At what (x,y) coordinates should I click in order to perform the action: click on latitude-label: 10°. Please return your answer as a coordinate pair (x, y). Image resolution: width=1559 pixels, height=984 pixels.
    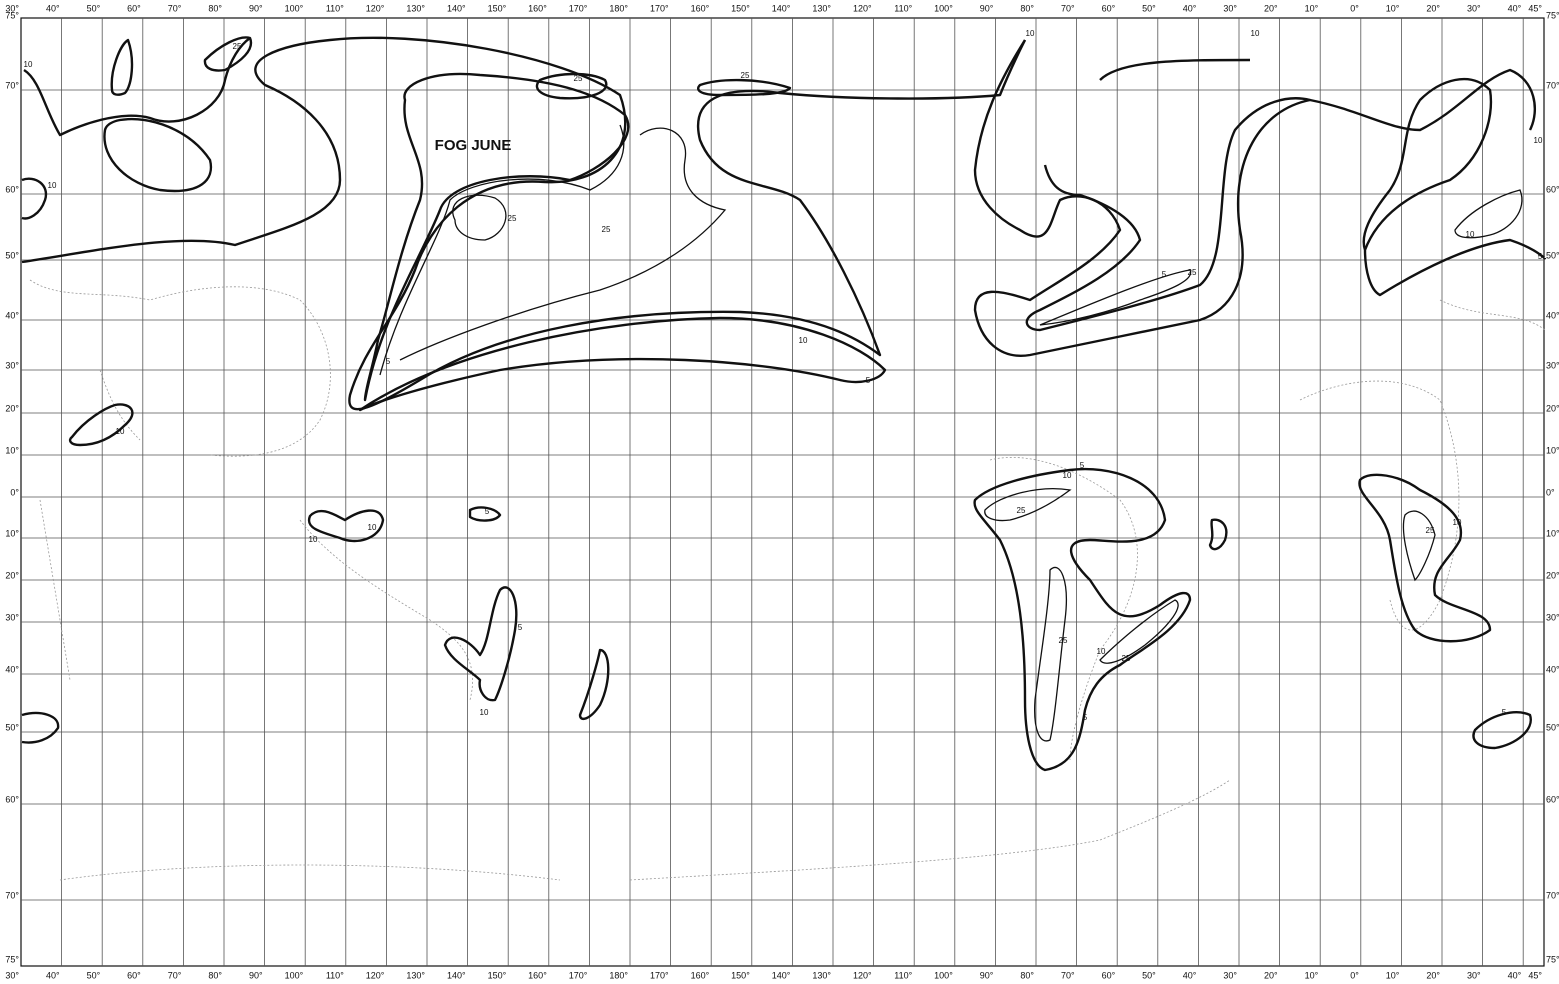
    Looking at the image, I should click on (1552, 533).